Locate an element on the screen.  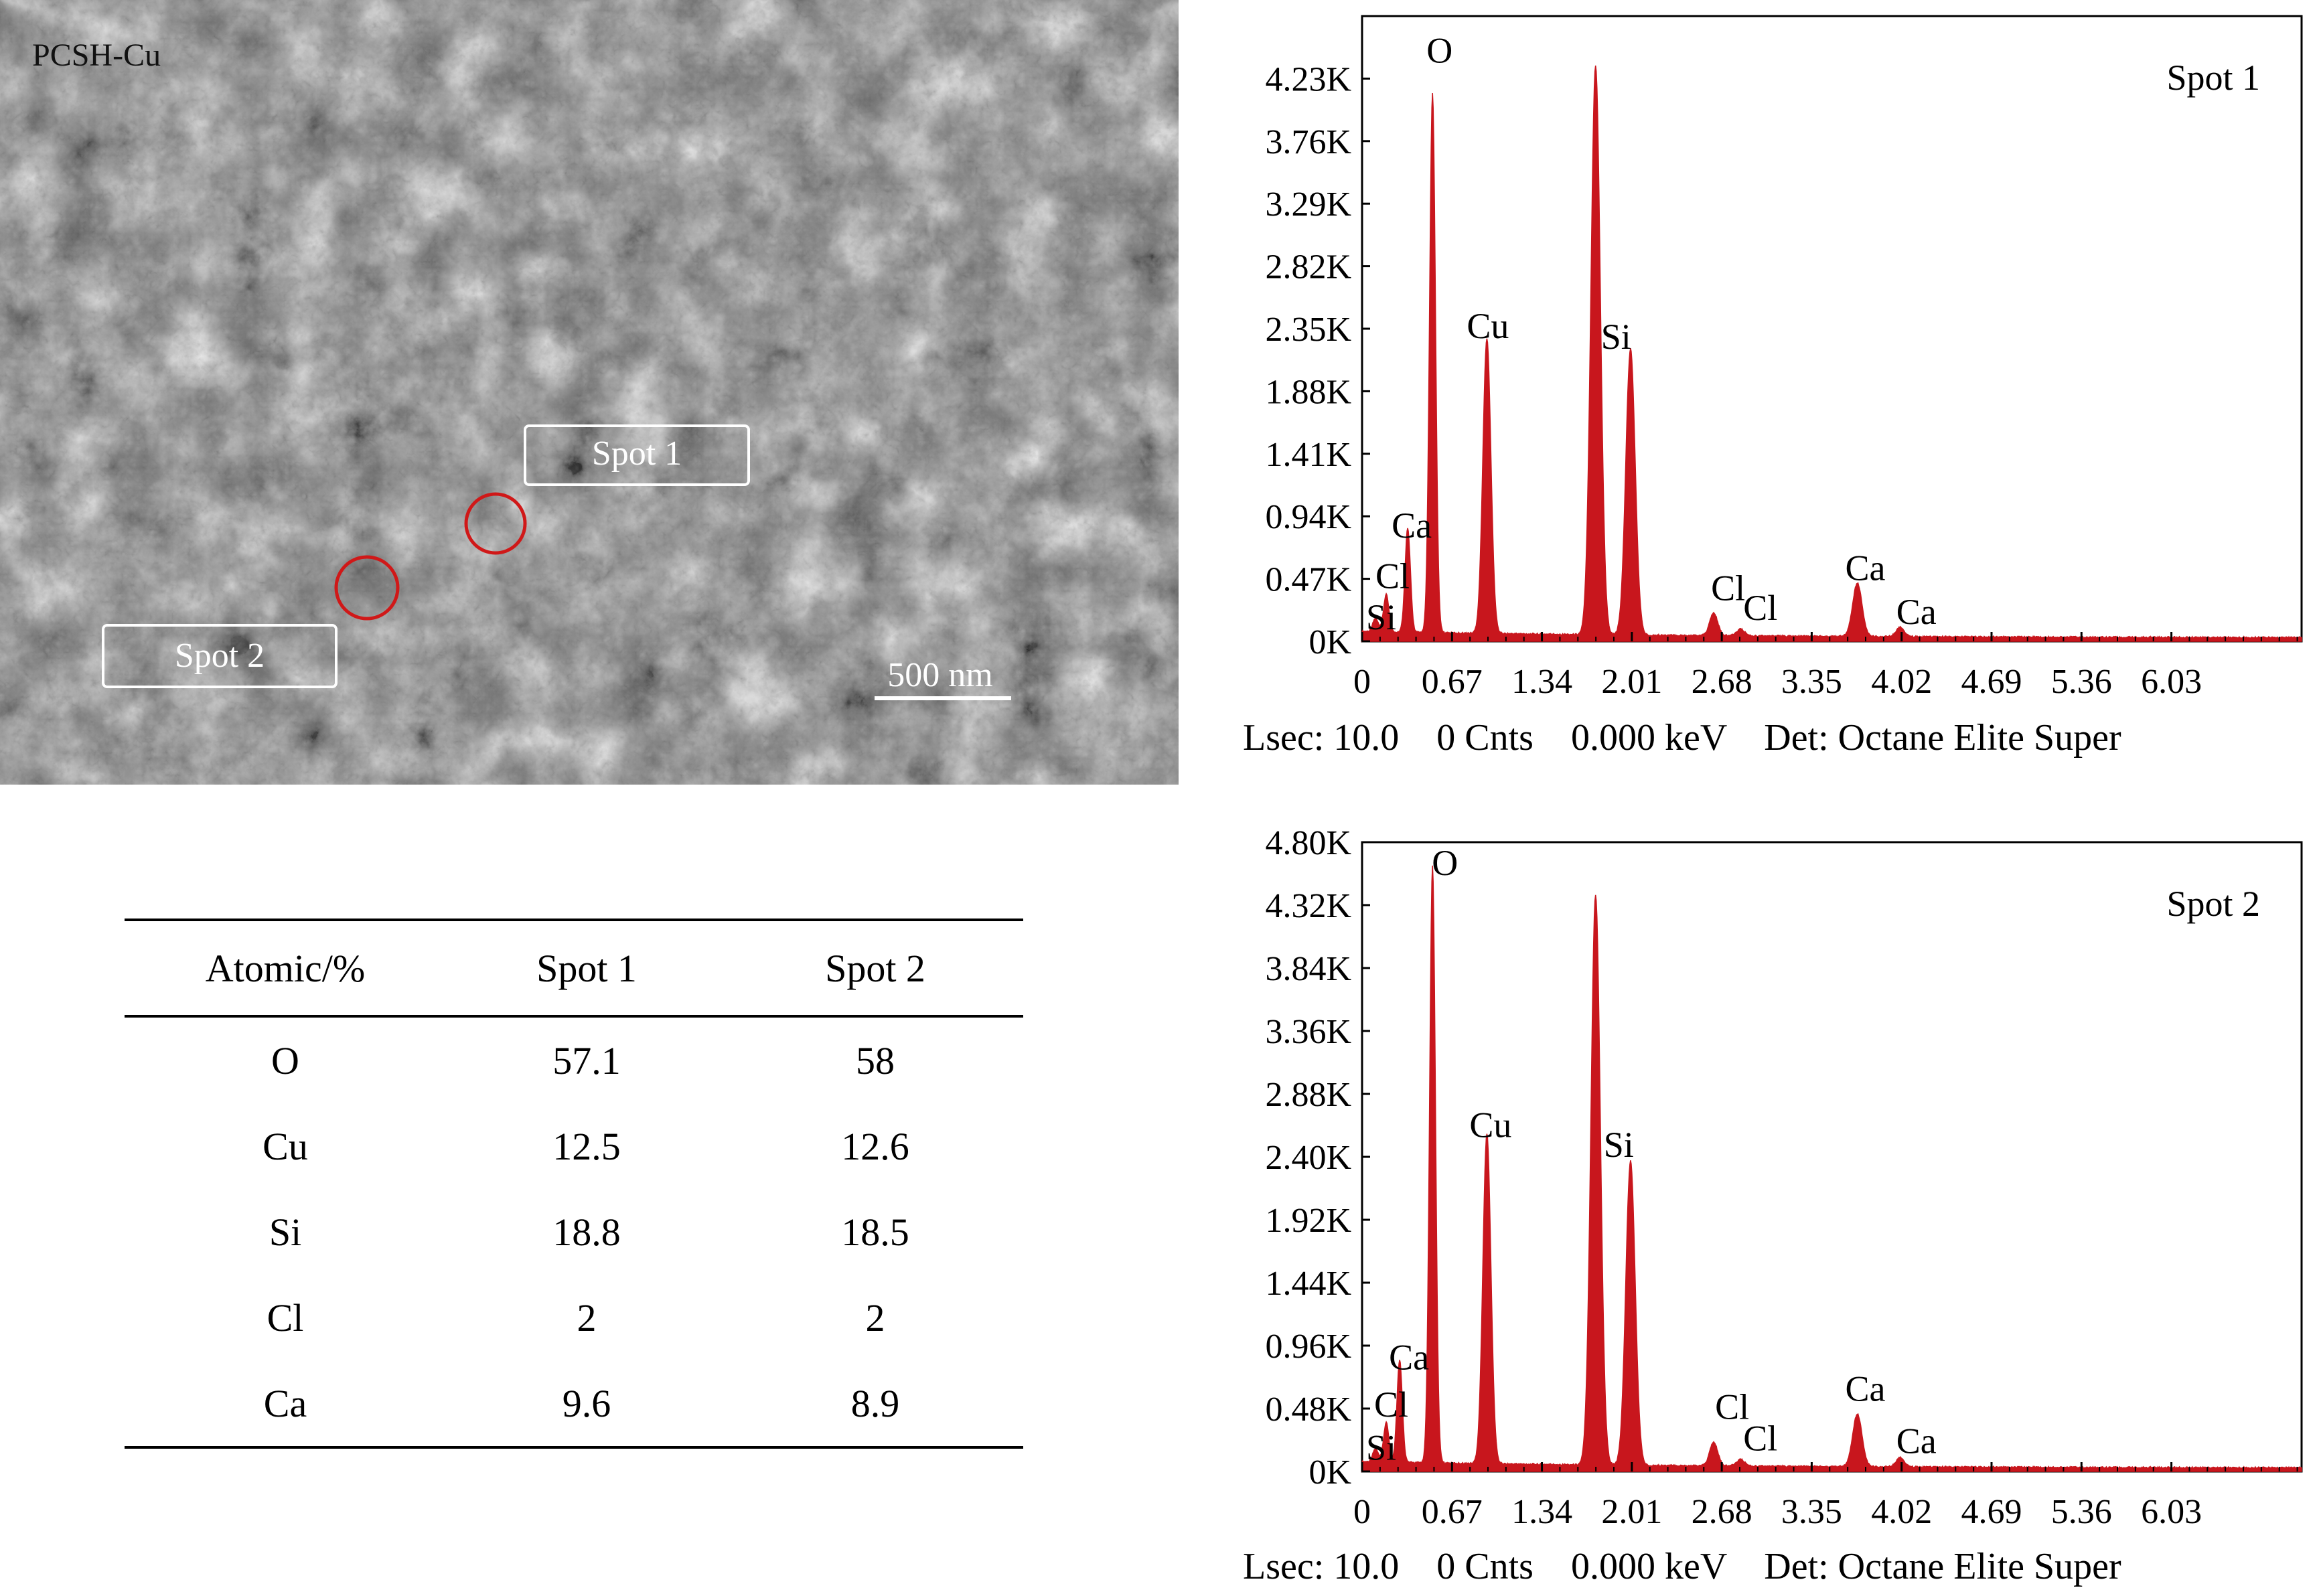
y-tick-label: 0.94K is located at coordinates (1308, 517).